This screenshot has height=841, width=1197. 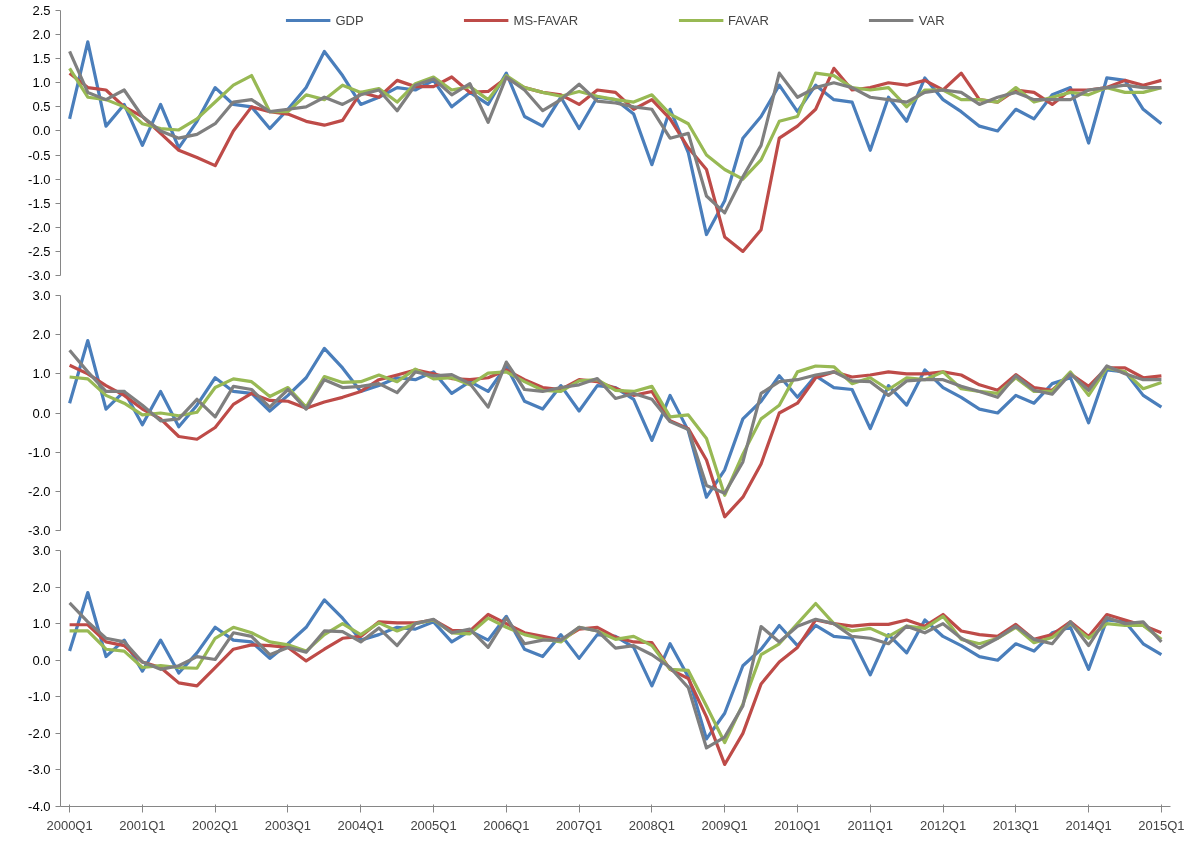 What do you see at coordinates (931, 20) in the screenshot?
I see `legend-label: VAR` at bounding box center [931, 20].